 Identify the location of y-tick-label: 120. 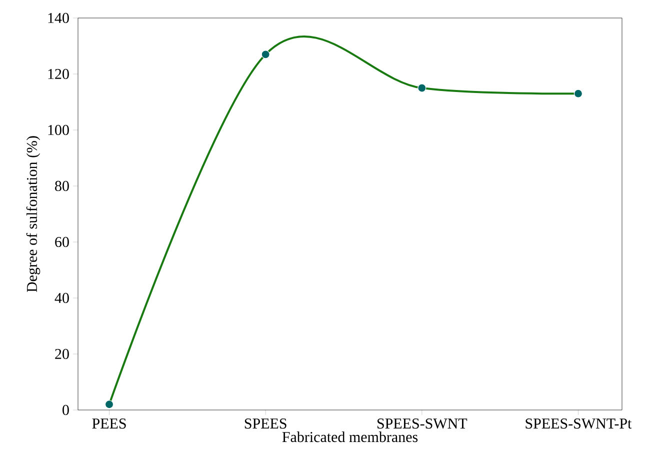
(58, 74).